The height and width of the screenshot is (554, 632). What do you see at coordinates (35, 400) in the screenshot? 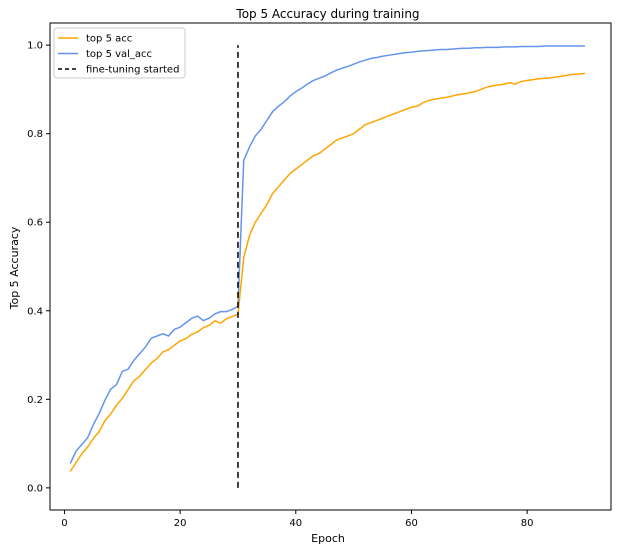
I see `y-tick-label: 0.2` at bounding box center [35, 400].